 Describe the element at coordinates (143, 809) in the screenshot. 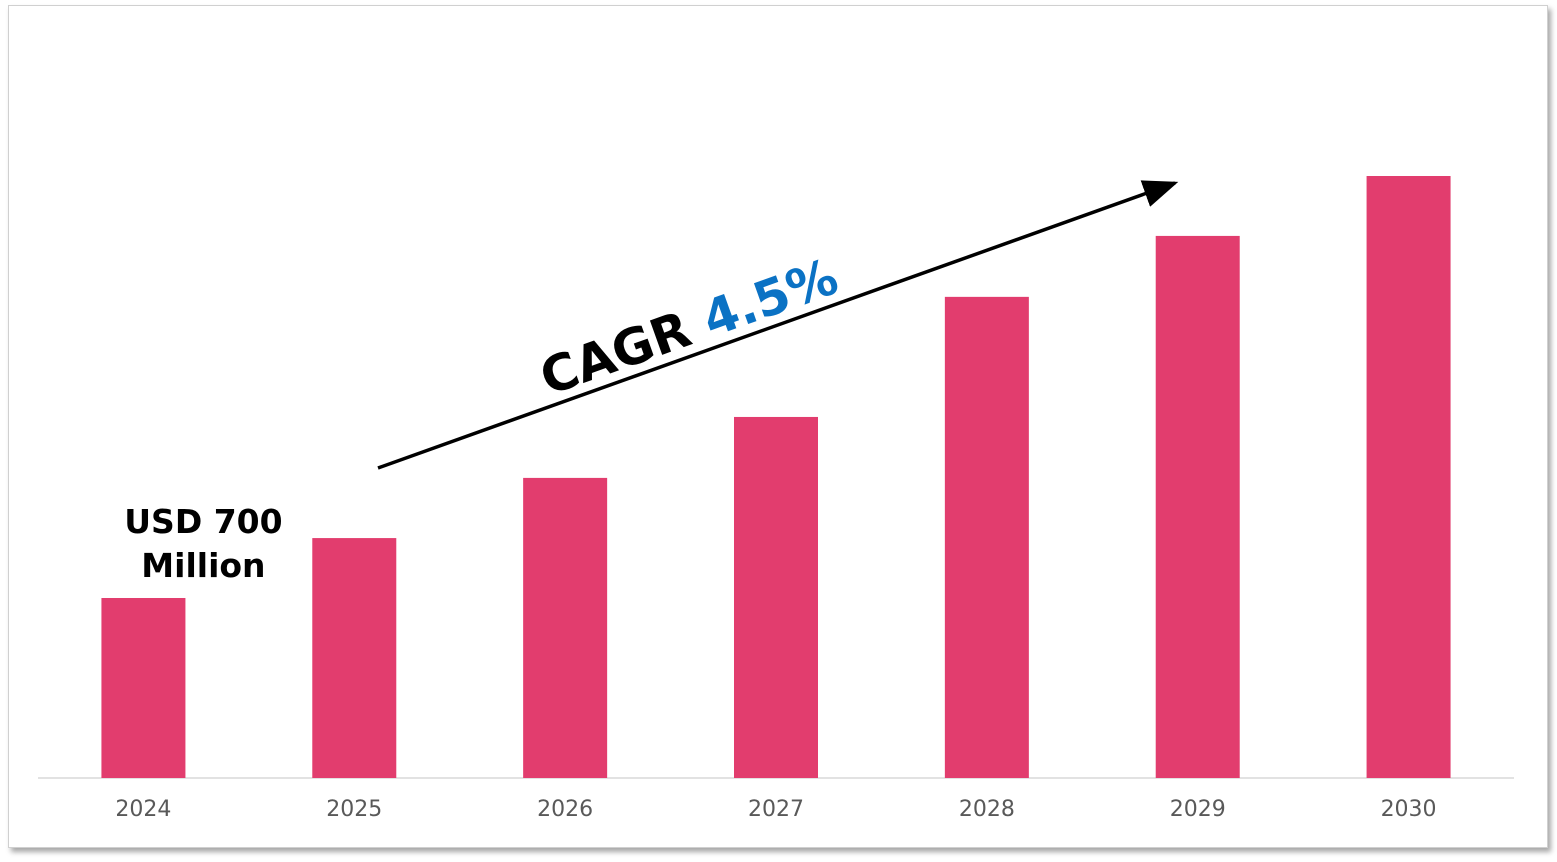

I see `x-tick-label: 2024` at that location.